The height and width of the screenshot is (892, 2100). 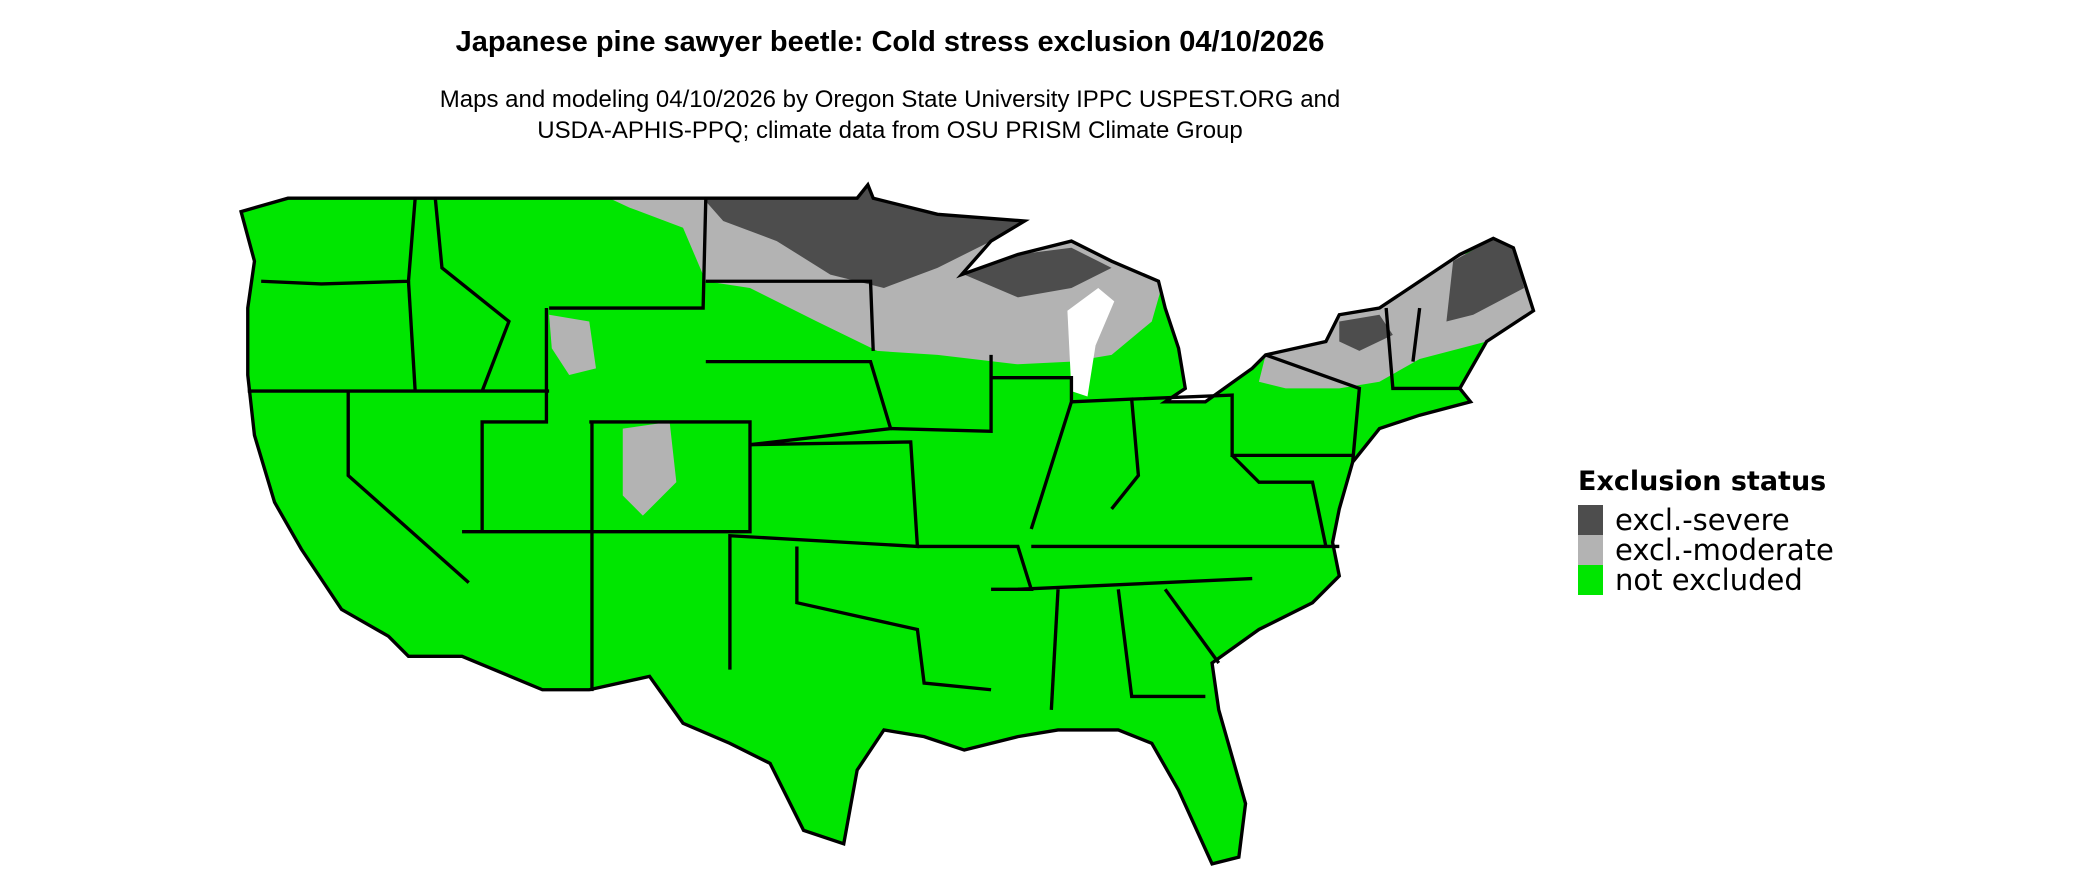 What do you see at coordinates (1091, 342) in the screenshot?
I see `lake-michigan` at bounding box center [1091, 342].